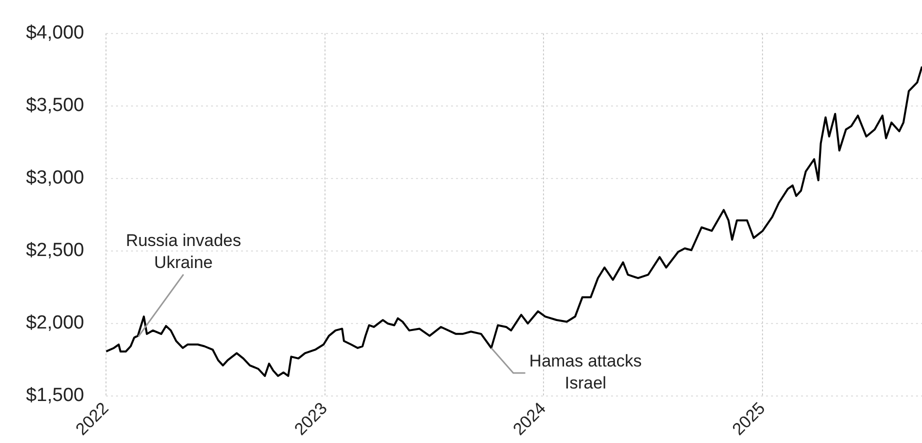 The width and height of the screenshot is (922, 443). What do you see at coordinates (55, 395) in the screenshot?
I see `y-tick-label: $1,500` at bounding box center [55, 395].